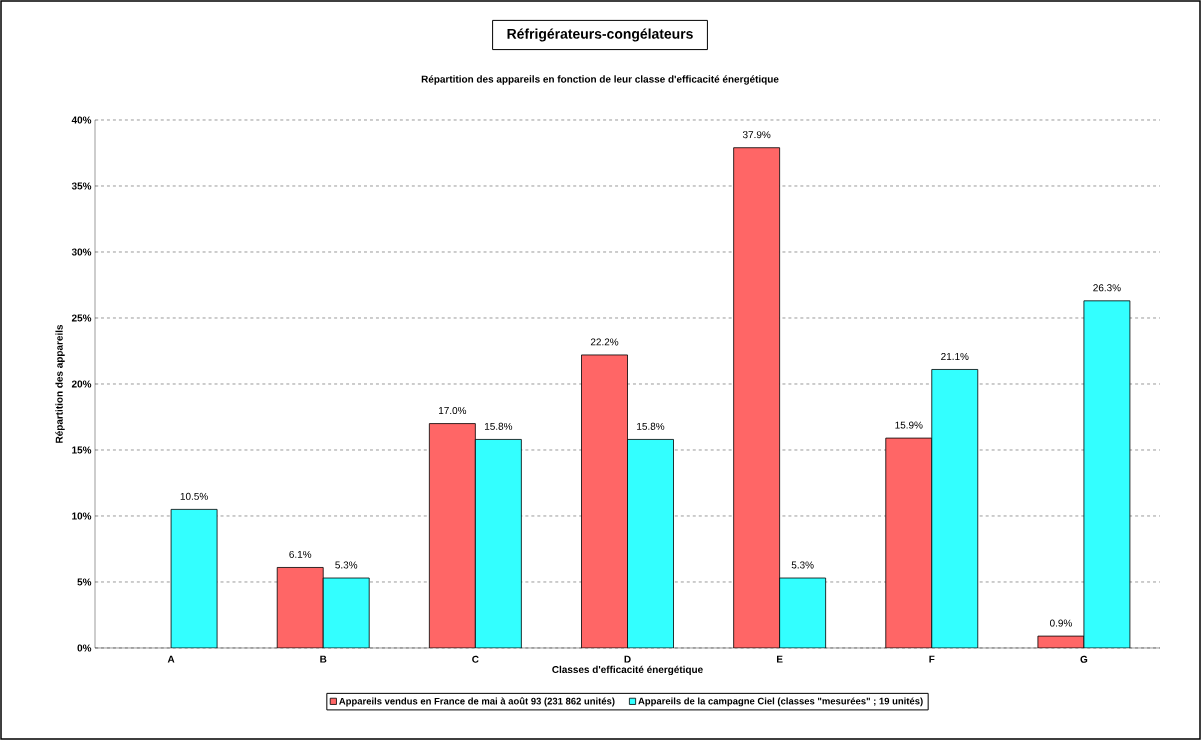 This screenshot has width=1201, height=740. I want to click on x-tick-label: D, so click(627, 659).